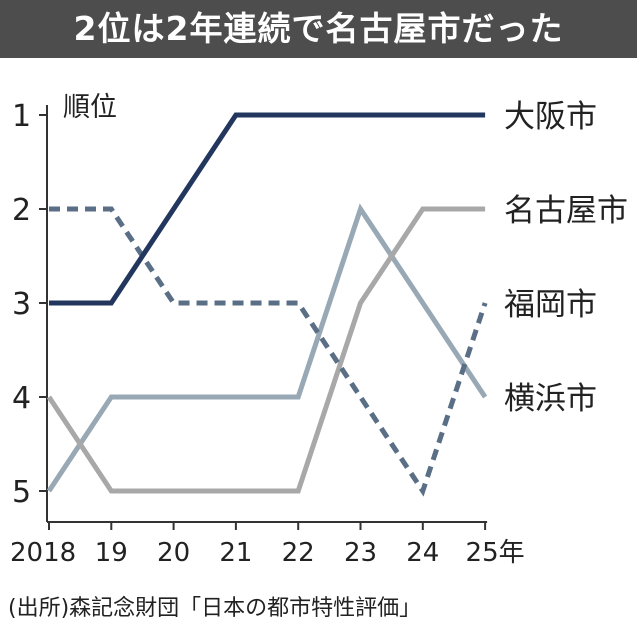 The height and width of the screenshot is (637, 637). Describe the element at coordinates (235, 553) in the screenshot. I see `x-tick-label: 21` at that location.